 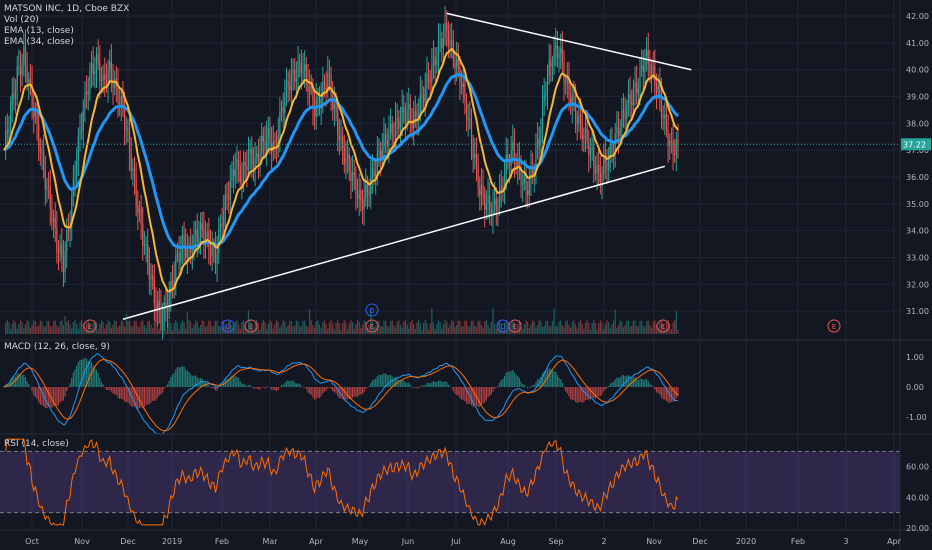 I want to click on price-tick-label: 32.00, so click(x=917, y=284).